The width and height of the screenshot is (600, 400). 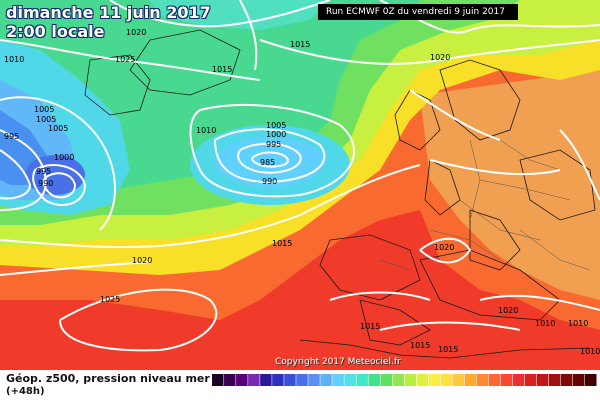 I want to click on isobar-label: 985, so click(x=267, y=162).